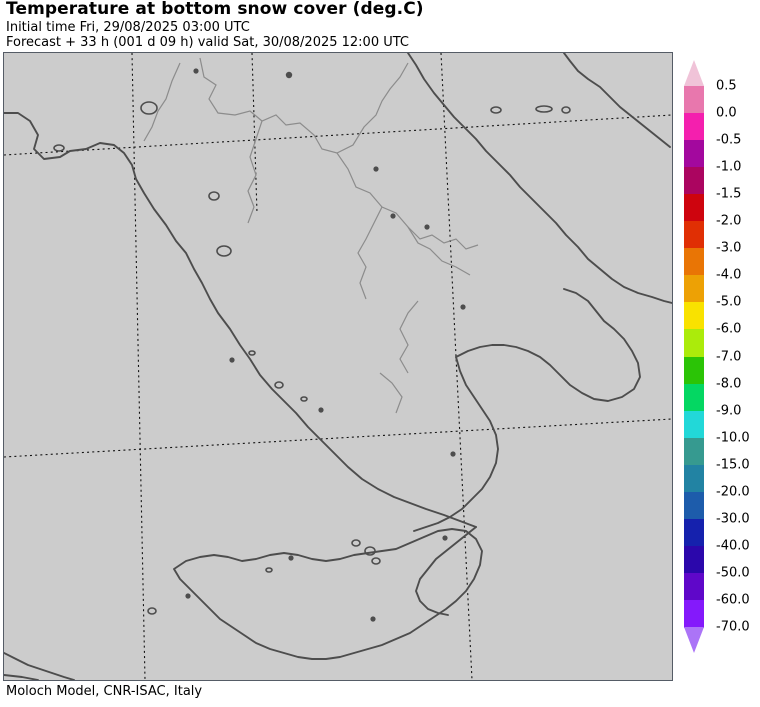  Describe the element at coordinates (733, 600) in the screenshot. I see `colorbar-tick-19: -60.0` at that location.